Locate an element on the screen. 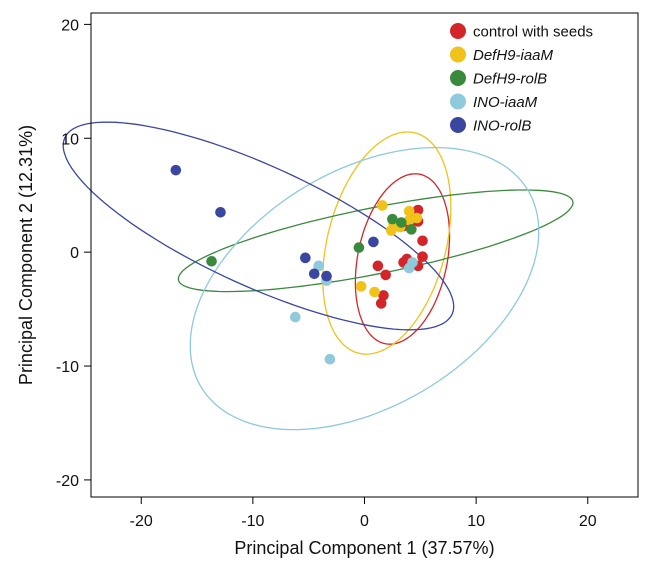 The image size is (652, 569). y-tick-label: -20 is located at coordinates (67, 481).